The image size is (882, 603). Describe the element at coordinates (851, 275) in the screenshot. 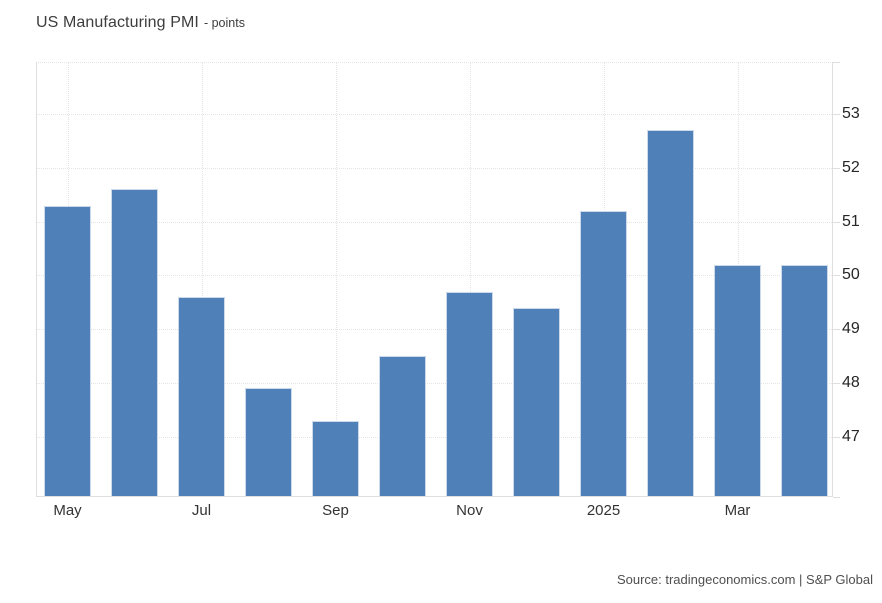

I see `y-axis-tick-label: 50` at that location.